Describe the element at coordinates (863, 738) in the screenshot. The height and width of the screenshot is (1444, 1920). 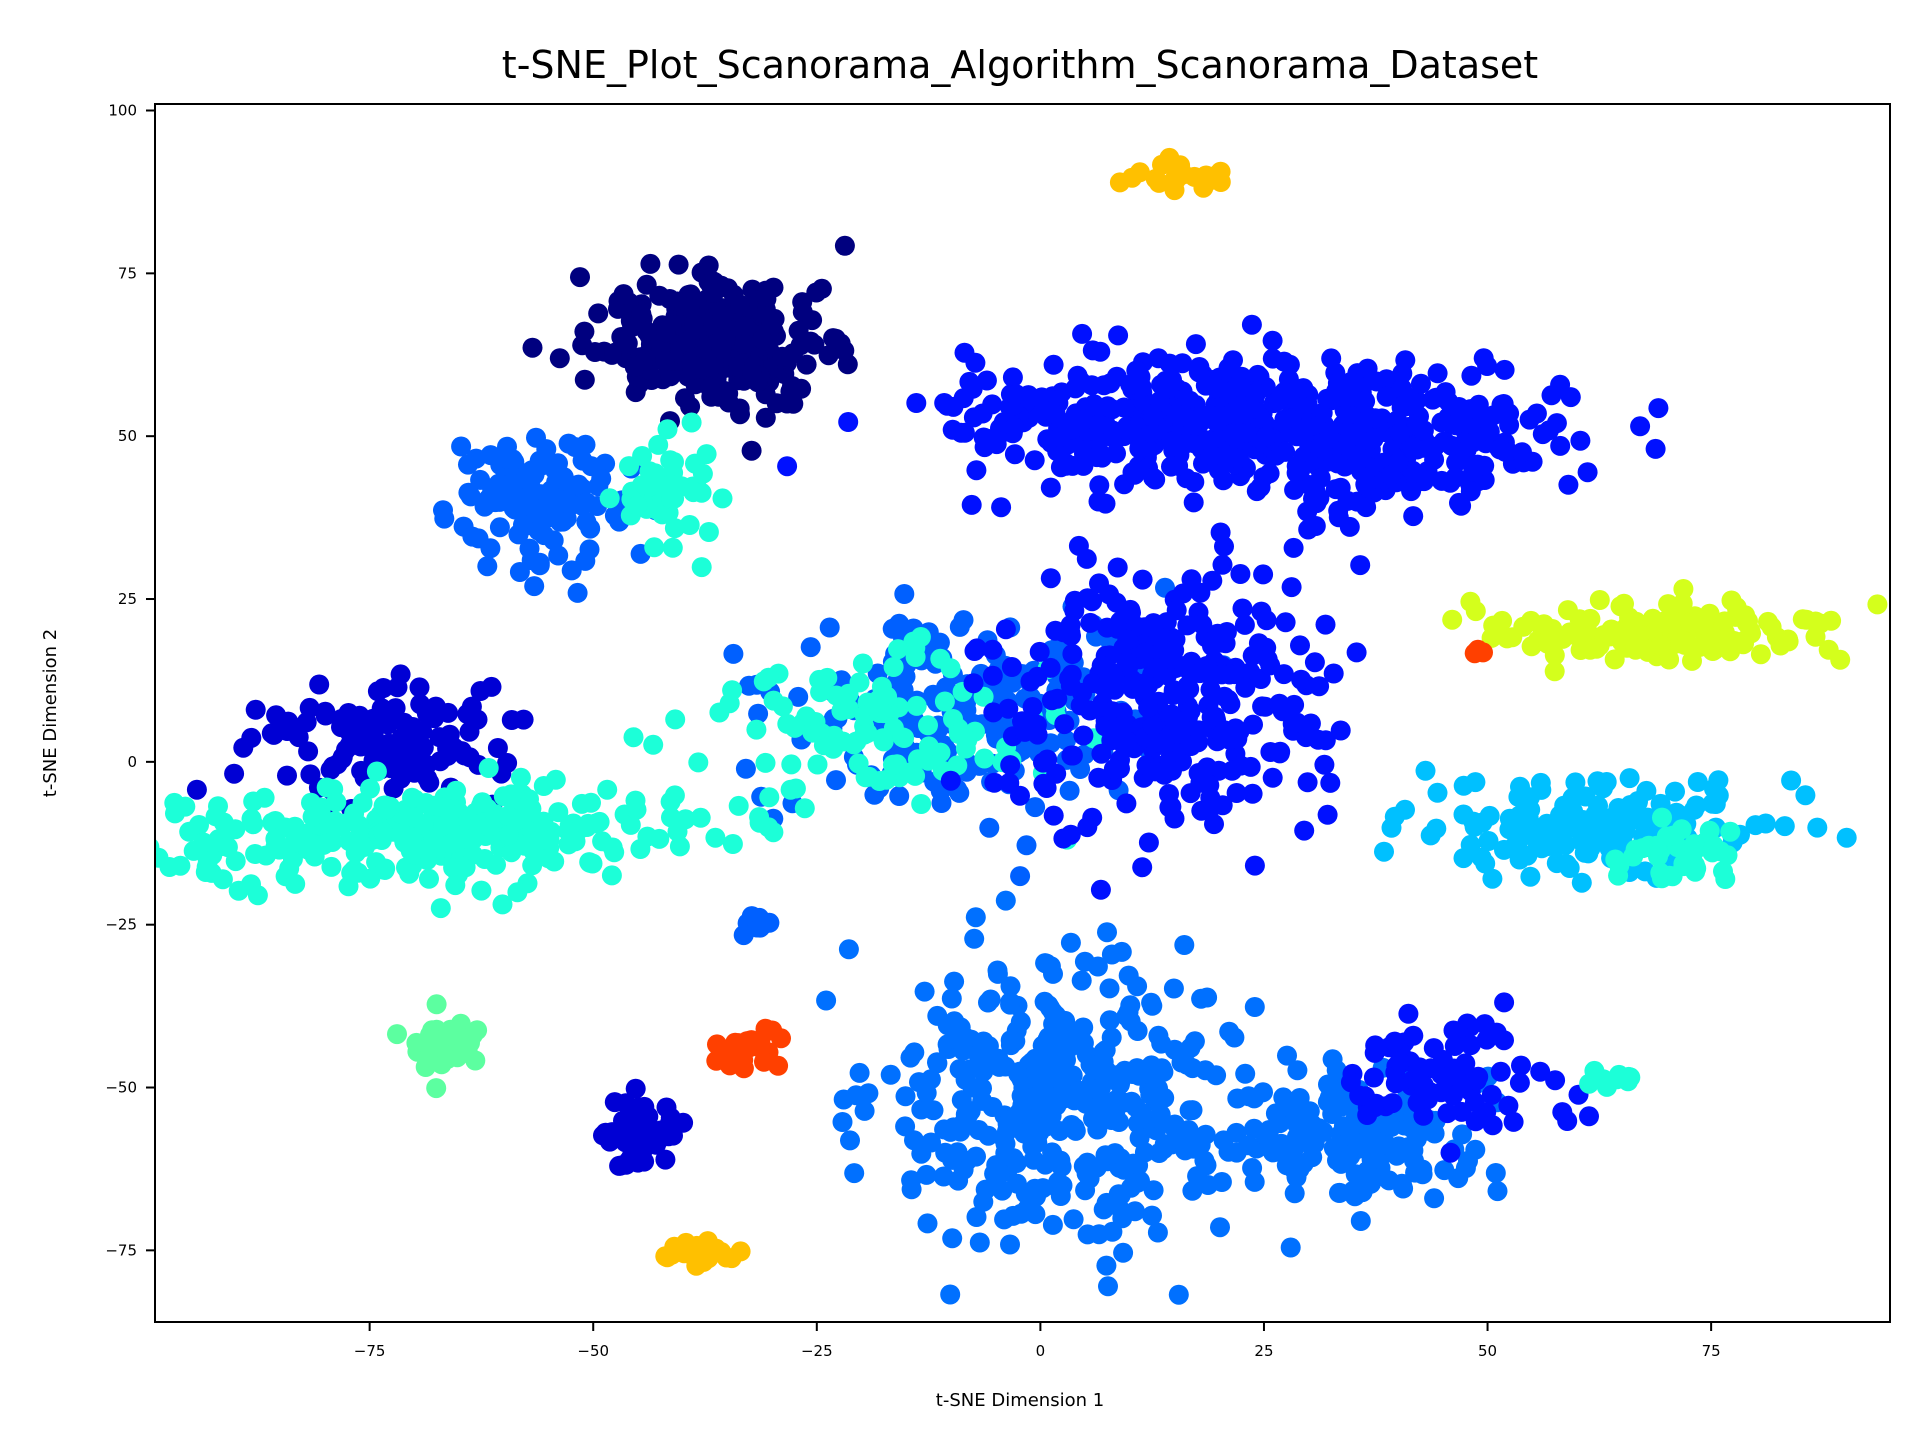
I see `cluster-c7` at that location.